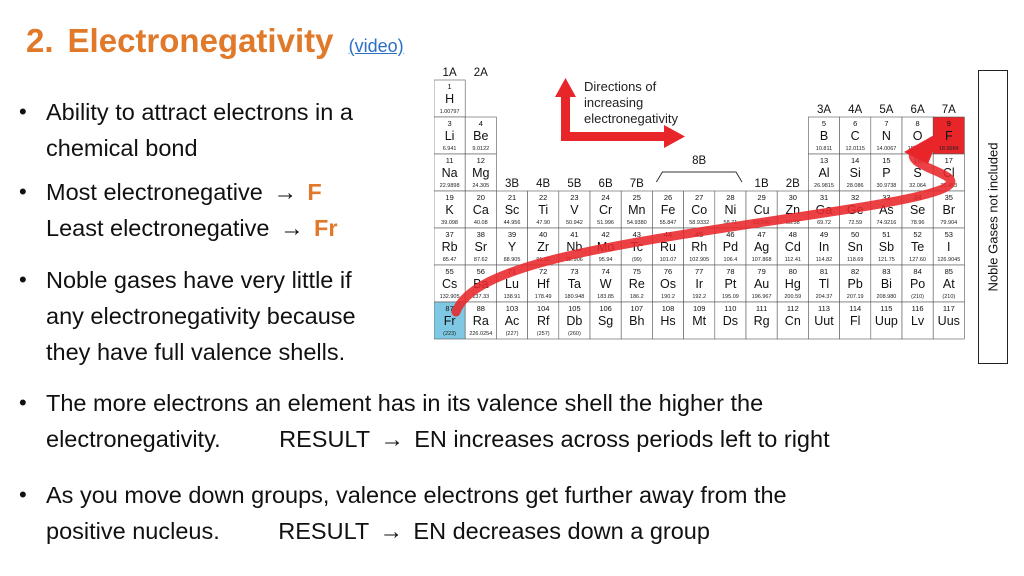  I want to click on atomic-mass: 72.59, so click(855, 223).